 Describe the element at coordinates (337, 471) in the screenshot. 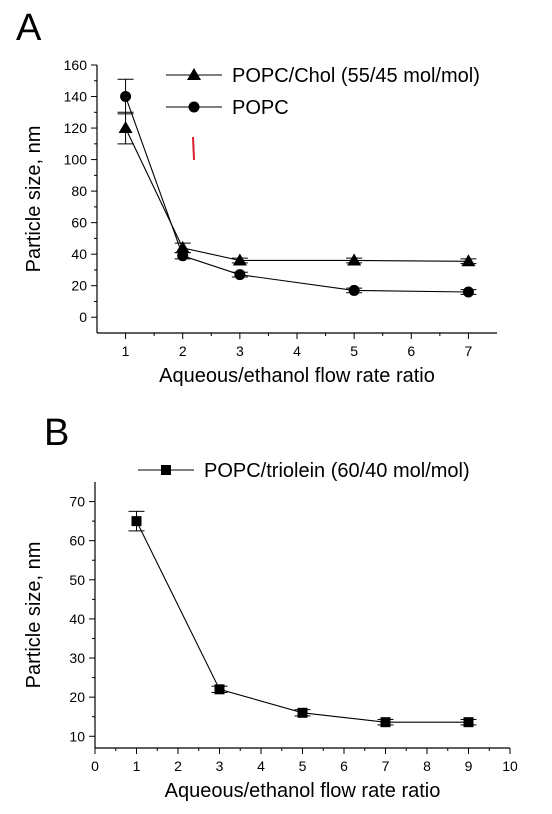

I see `legend-label: POPC/triolein (60/40 mol/mol)` at that location.